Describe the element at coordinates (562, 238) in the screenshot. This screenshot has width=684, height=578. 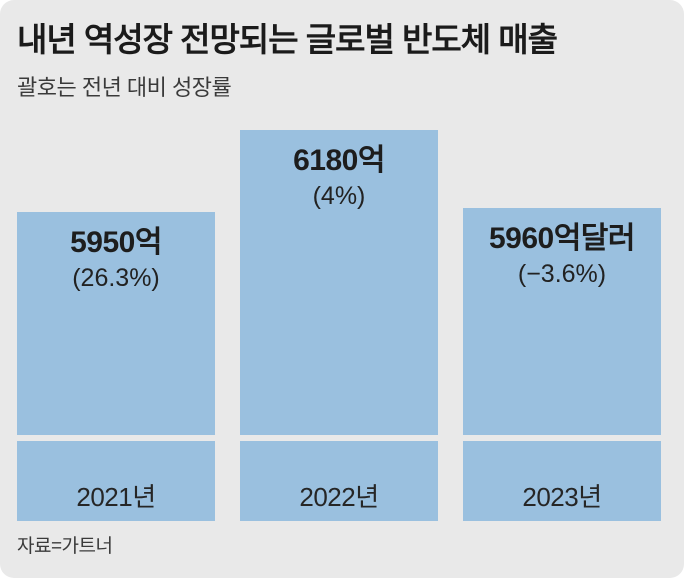
I see `bar-value-2023: 5960억달러` at that location.